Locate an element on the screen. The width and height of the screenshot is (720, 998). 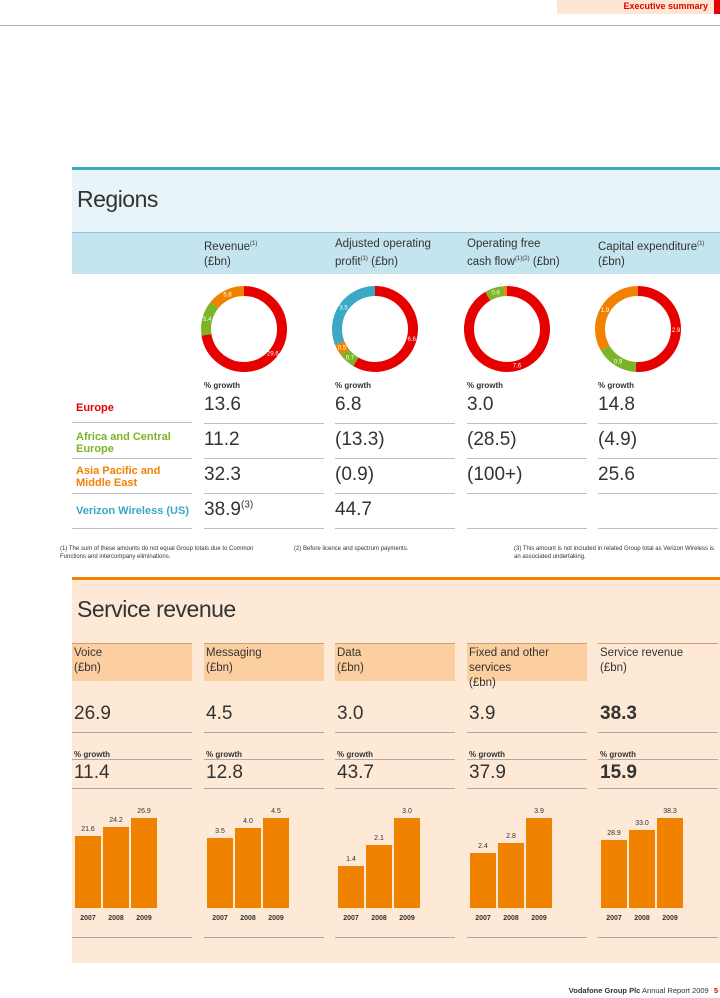
col-head-cashflow: Operating free cash flow(1)(2) (£bn) is located at coordinates (513, 253).